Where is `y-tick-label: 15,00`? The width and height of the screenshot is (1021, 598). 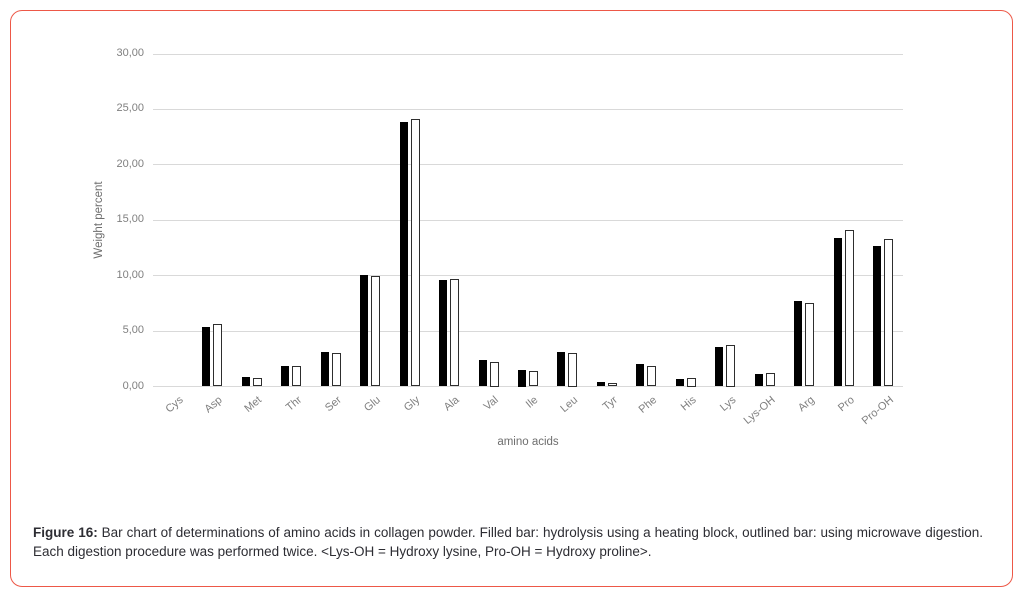 y-tick-label: 15,00 is located at coordinates (130, 219).